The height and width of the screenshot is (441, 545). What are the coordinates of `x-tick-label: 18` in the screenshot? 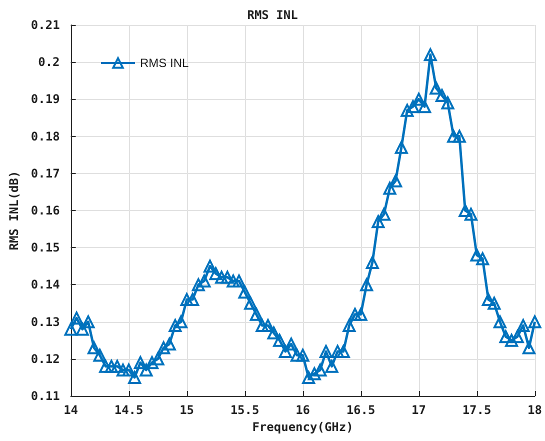 It's located at (535, 410).